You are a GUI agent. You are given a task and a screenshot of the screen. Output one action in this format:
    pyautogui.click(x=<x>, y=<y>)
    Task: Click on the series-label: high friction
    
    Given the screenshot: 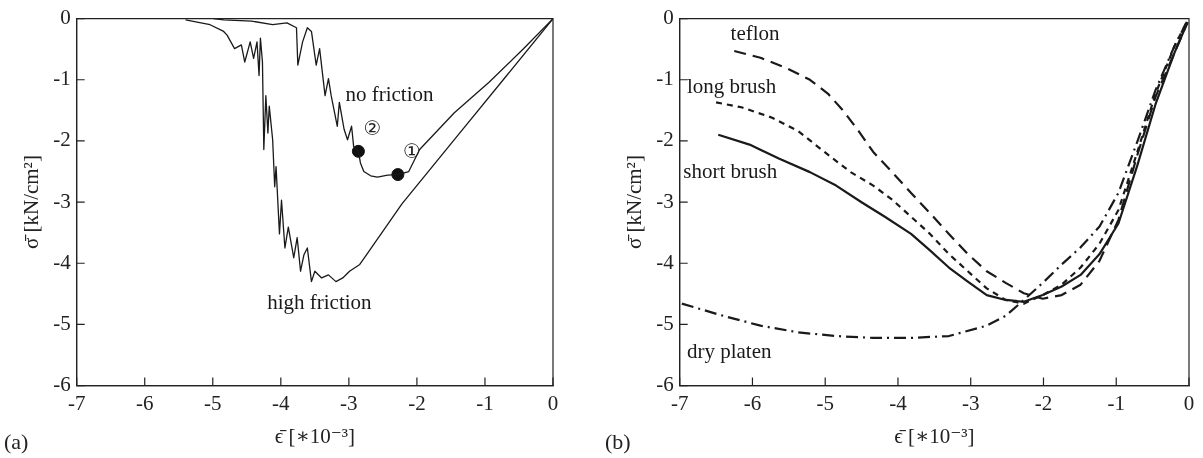 What is the action you would take?
    pyautogui.click(x=320, y=302)
    